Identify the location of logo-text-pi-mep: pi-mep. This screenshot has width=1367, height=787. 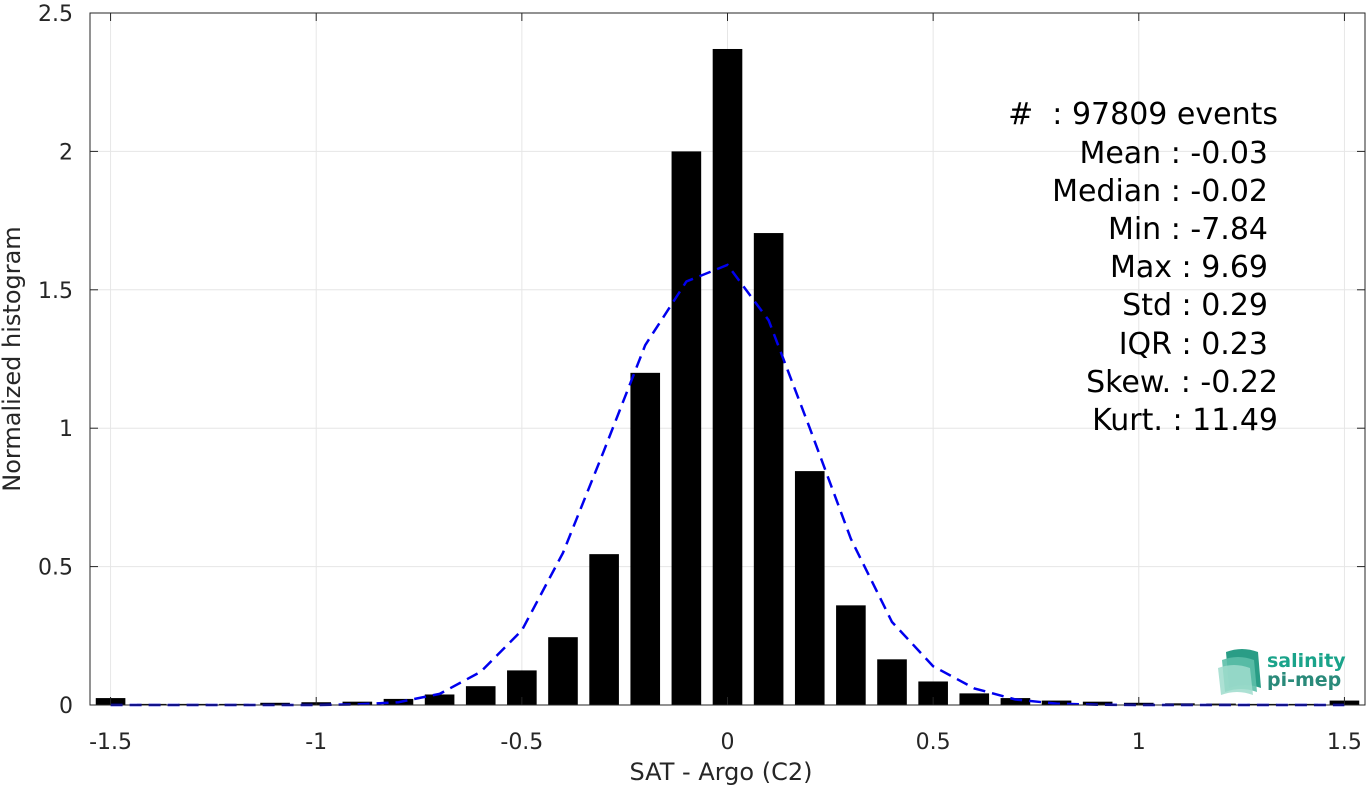
(1304, 680).